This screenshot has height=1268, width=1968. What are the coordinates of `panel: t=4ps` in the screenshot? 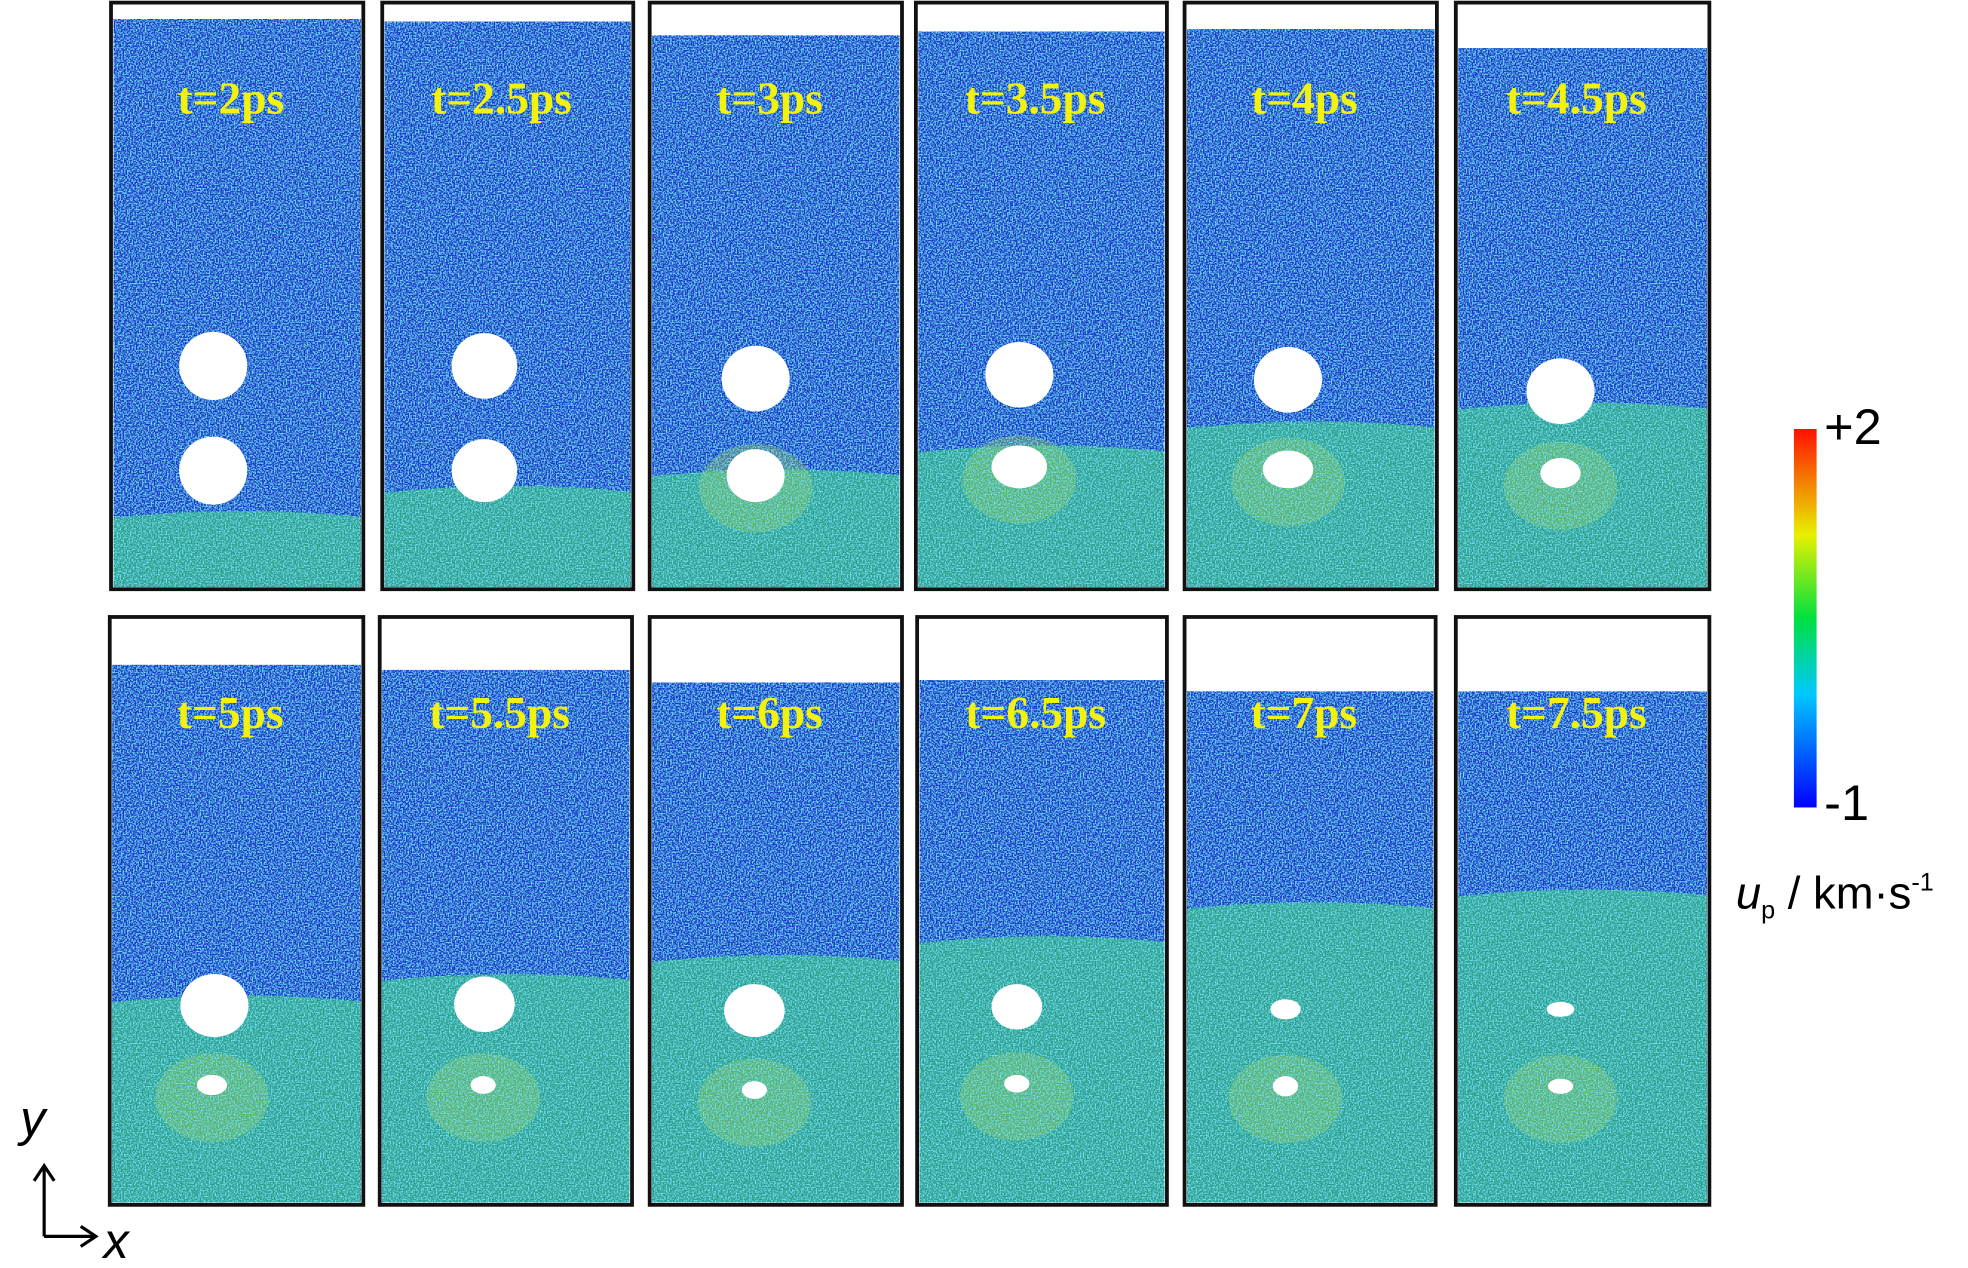 It's located at (1310, 296).